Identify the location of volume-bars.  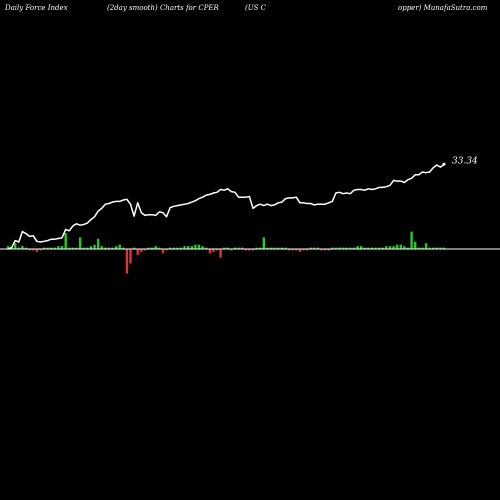
(226, 252).